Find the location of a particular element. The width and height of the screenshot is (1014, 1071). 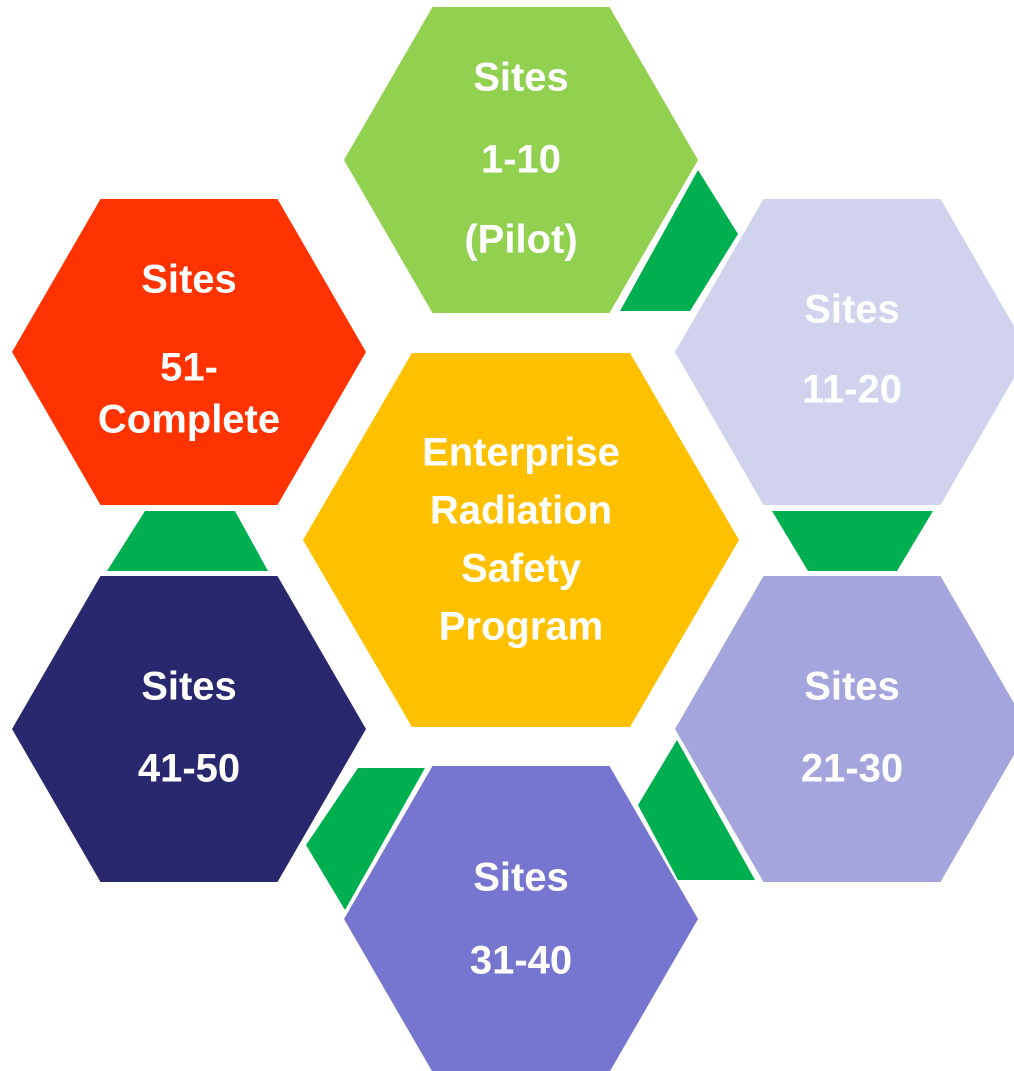

node-label: 31-40 is located at coordinates (521, 961).